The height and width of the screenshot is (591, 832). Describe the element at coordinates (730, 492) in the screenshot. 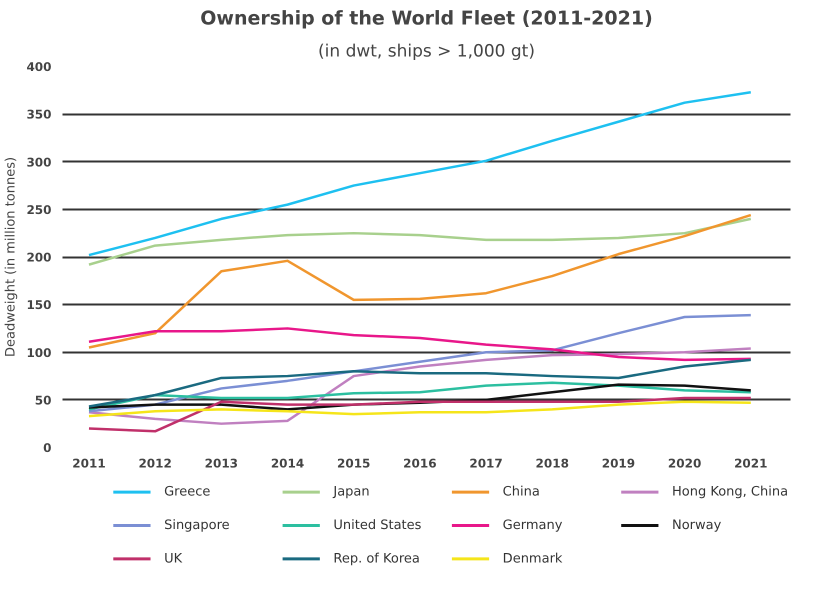

I see `legend-label: Hong Kong, China` at that location.